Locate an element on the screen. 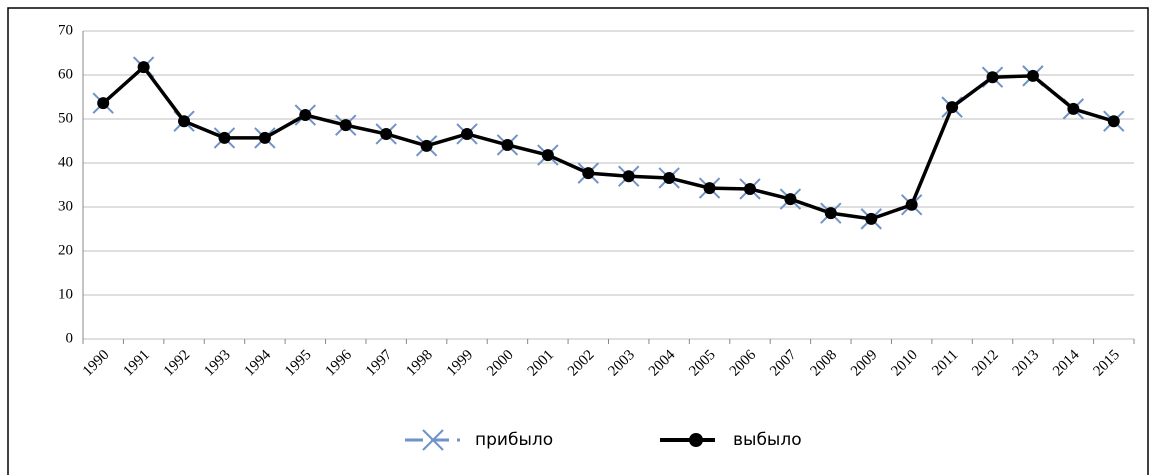  y-tick-label: 20 is located at coordinates (65, 250).